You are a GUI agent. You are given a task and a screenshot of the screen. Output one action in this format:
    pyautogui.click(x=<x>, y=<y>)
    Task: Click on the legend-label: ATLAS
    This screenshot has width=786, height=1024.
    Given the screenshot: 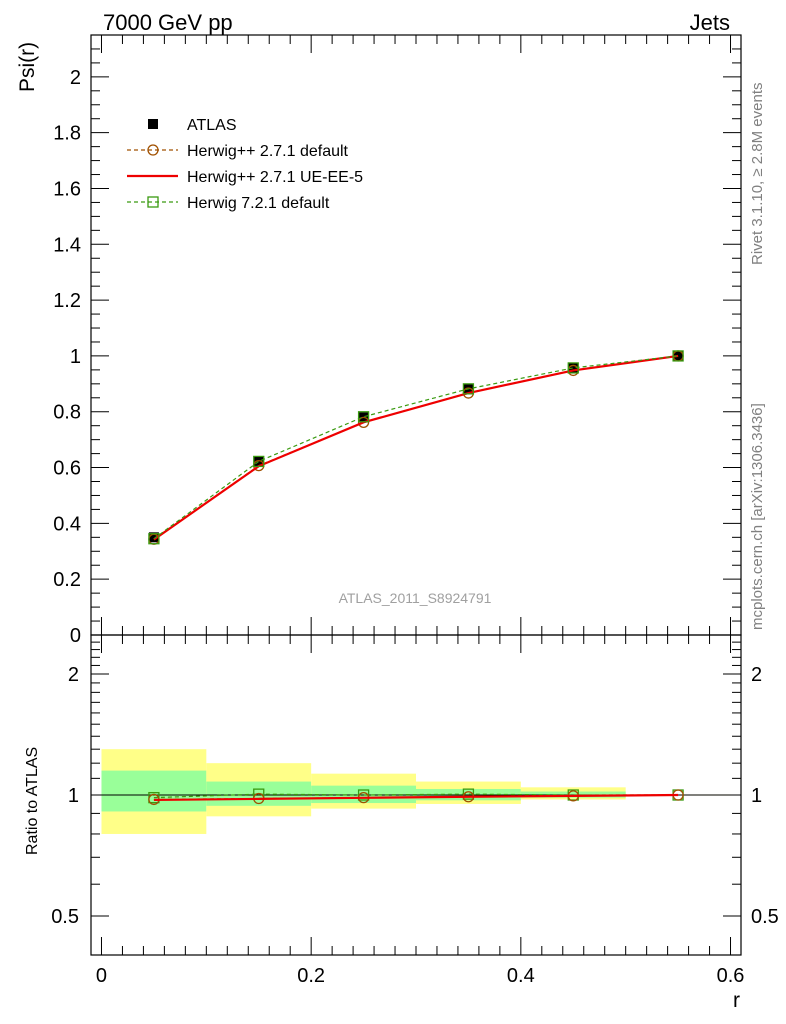 What is the action you would take?
    pyautogui.click(x=212, y=125)
    